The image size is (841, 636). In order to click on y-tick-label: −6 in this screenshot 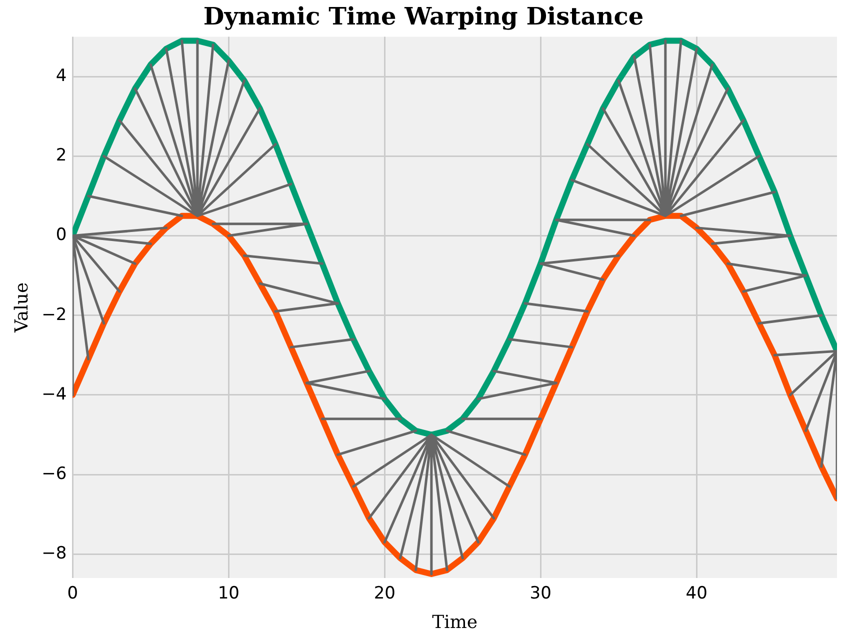, I will do `click(54, 474)`.